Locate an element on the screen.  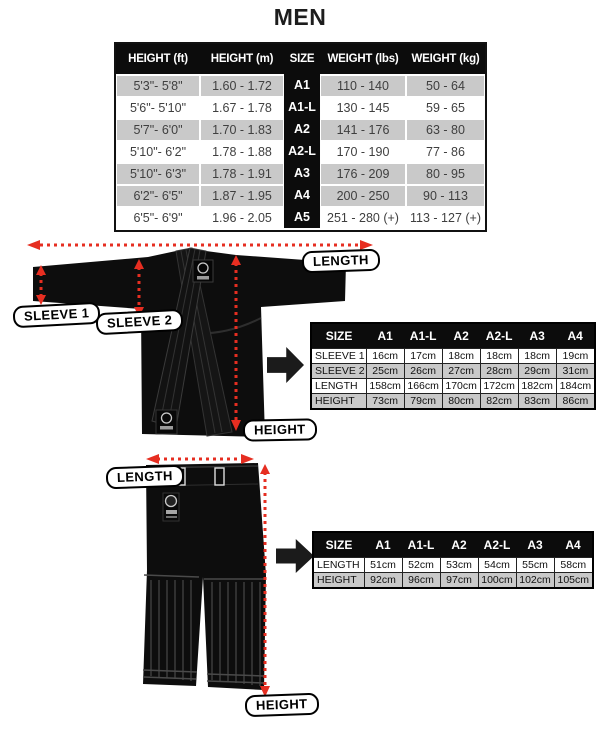
column-header: A1-L is located at coordinates (423, 336).